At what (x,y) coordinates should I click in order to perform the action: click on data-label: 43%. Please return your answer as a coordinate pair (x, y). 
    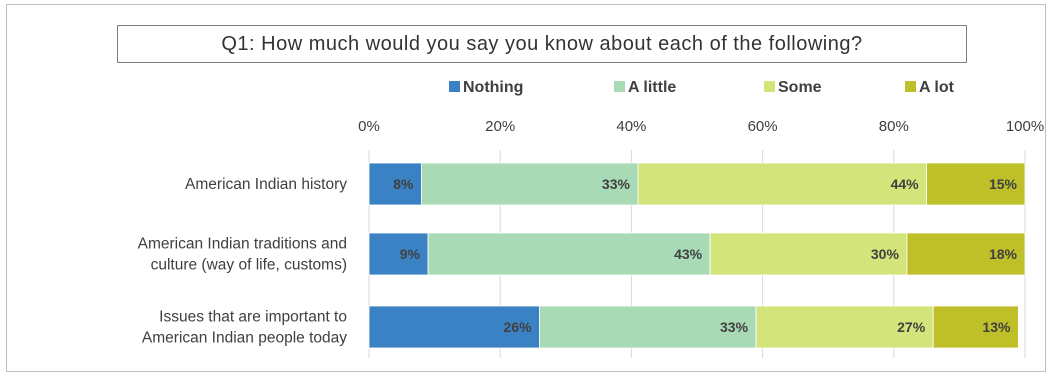
    Looking at the image, I should click on (688, 254).